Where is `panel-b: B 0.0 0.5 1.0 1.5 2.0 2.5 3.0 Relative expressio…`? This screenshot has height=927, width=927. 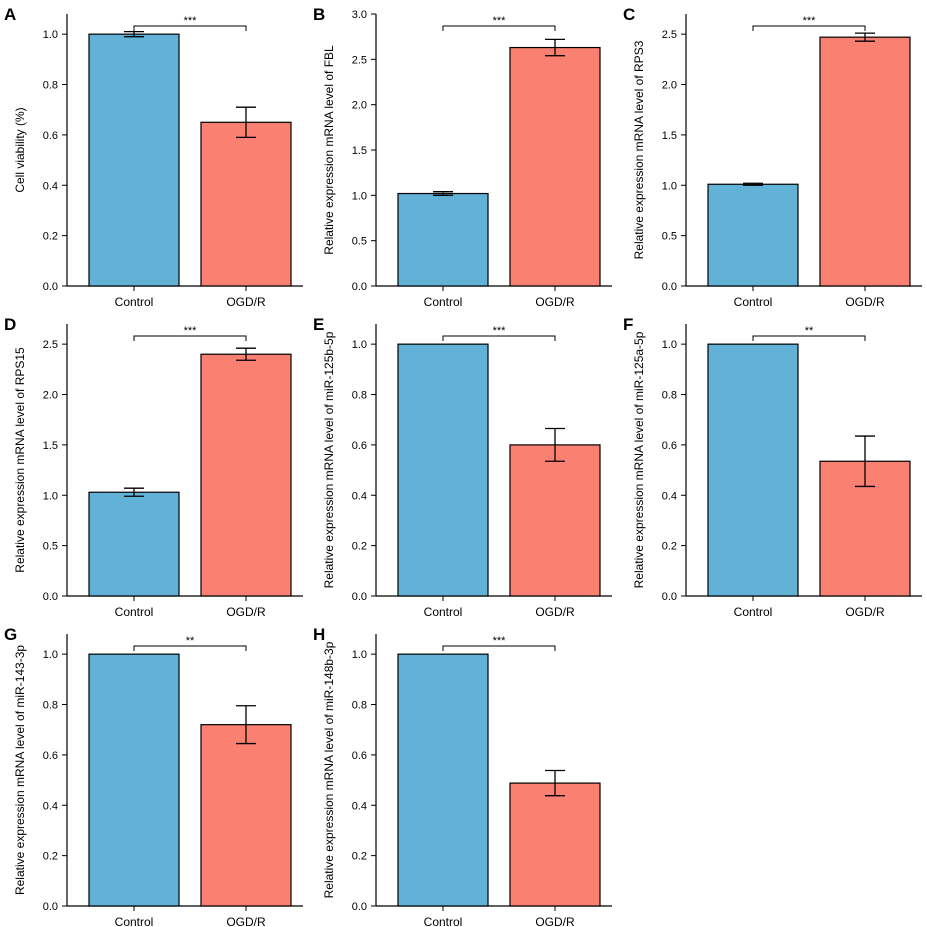 panel-b: B 0.0 0.5 1.0 1.5 2.0 2.5 3.0 Relative expressio… is located at coordinates (462, 157).